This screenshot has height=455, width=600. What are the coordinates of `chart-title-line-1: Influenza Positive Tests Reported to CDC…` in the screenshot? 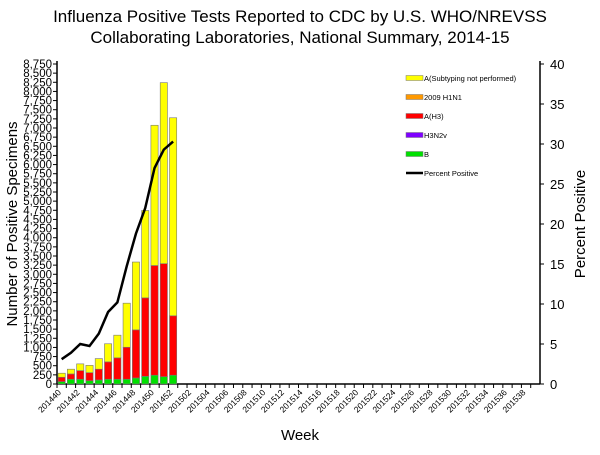 It's located at (300, 16).